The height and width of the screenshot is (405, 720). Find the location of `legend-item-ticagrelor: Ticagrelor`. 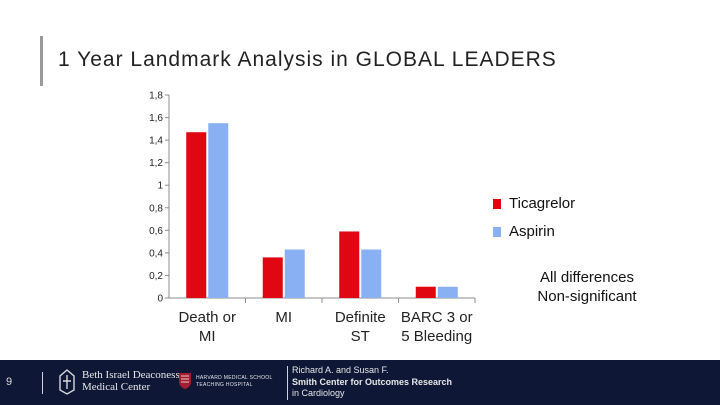

legend-item-ticagrelor: Ticagrelor is located at coordinates (534, 203).